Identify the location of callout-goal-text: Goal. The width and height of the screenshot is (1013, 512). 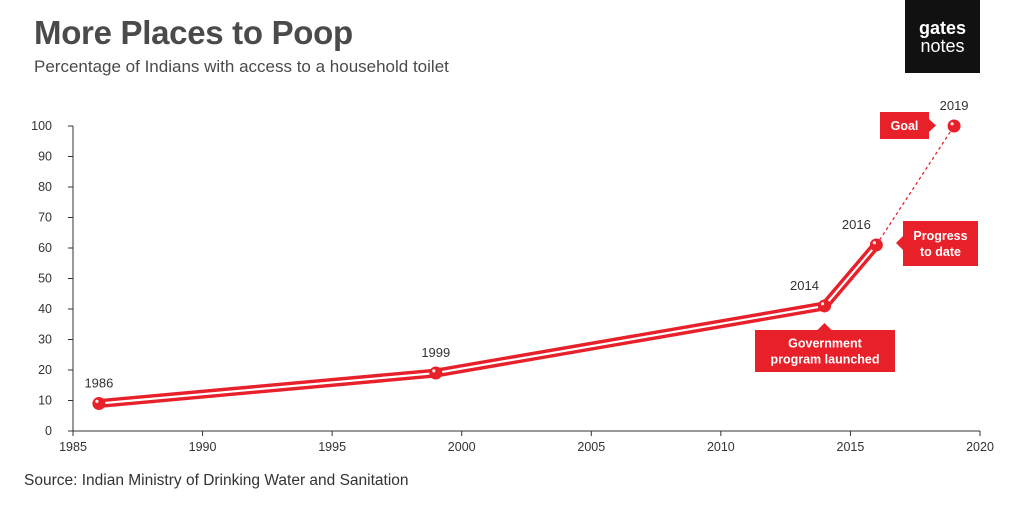
(905, 126).